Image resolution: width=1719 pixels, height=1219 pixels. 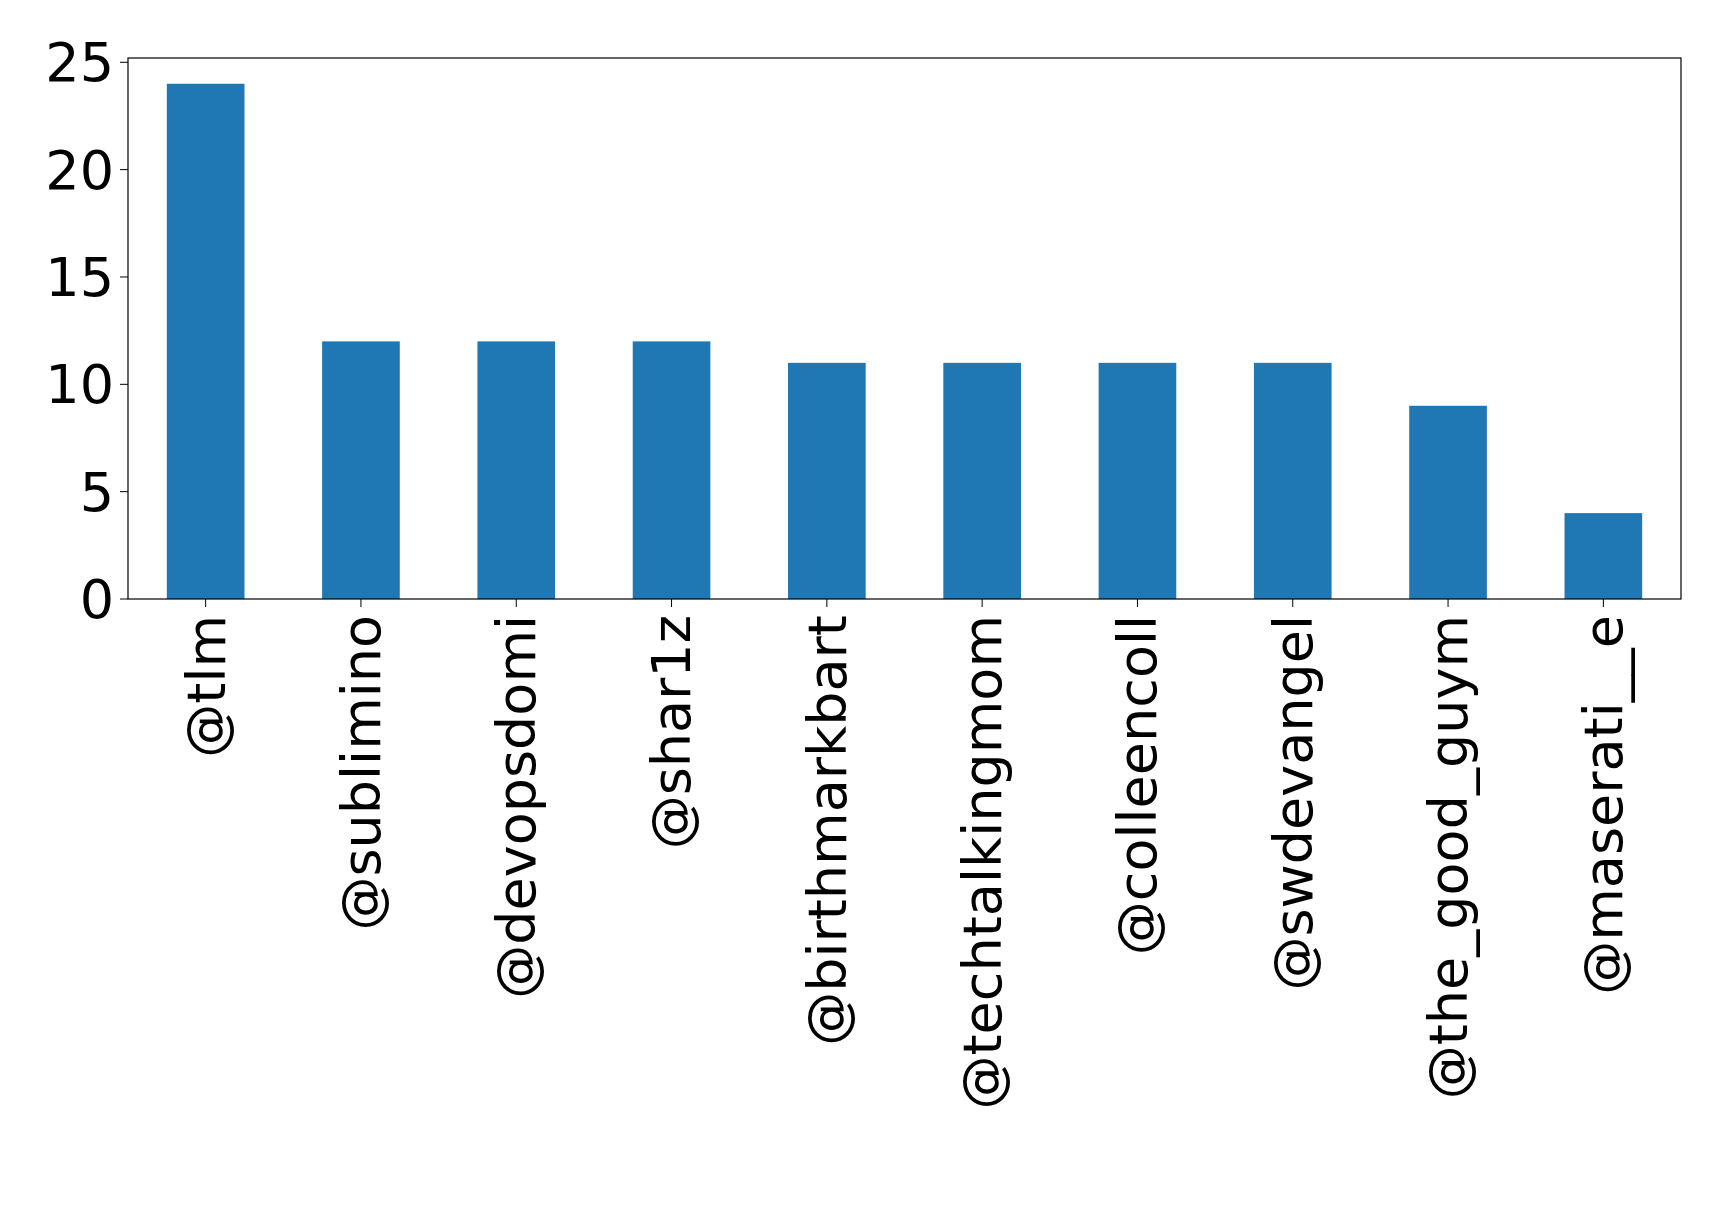 I want to click on x-tick-label: @tlm, so click(x=206, y=686).